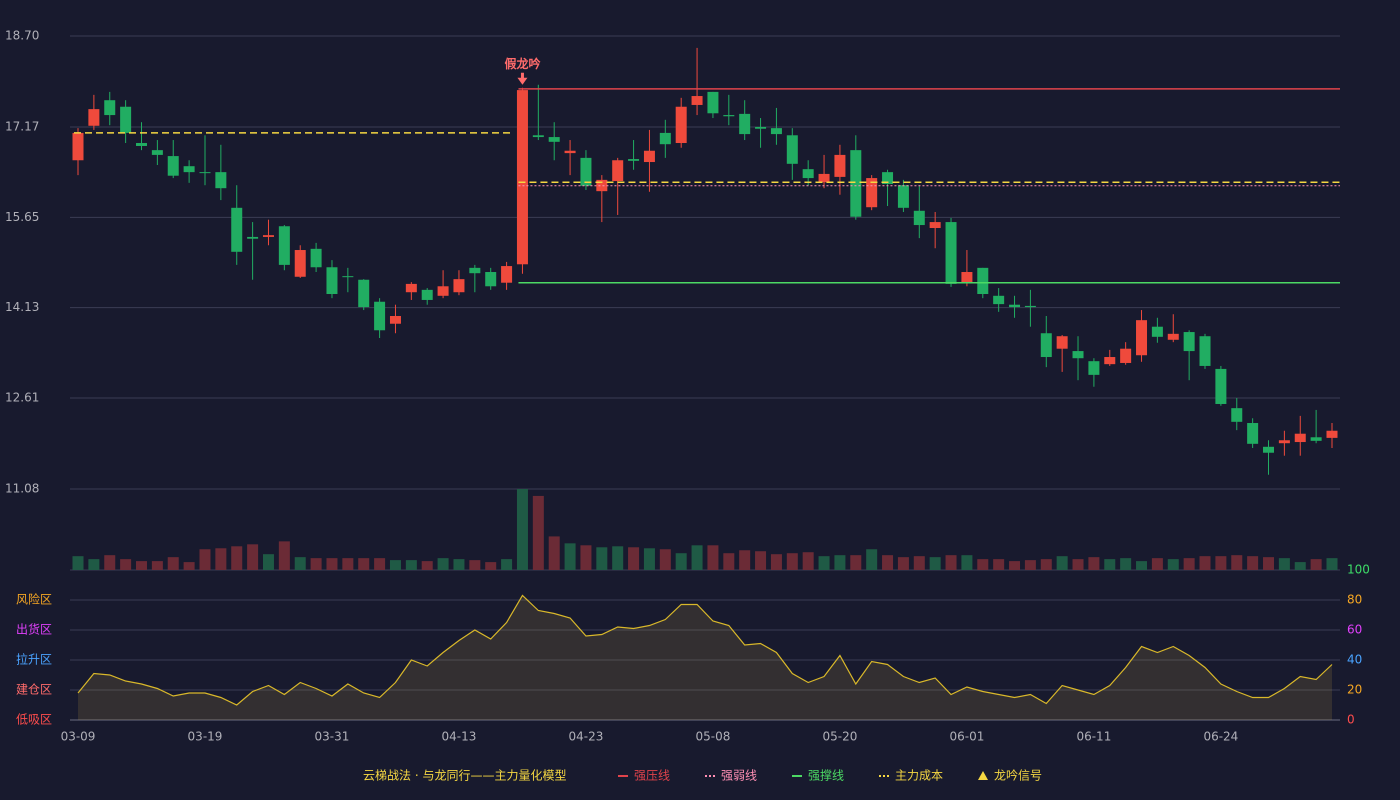 This screenshot has height=800, width=1400. I want to click on y-tick-label: 17.17, so click(22, 126).